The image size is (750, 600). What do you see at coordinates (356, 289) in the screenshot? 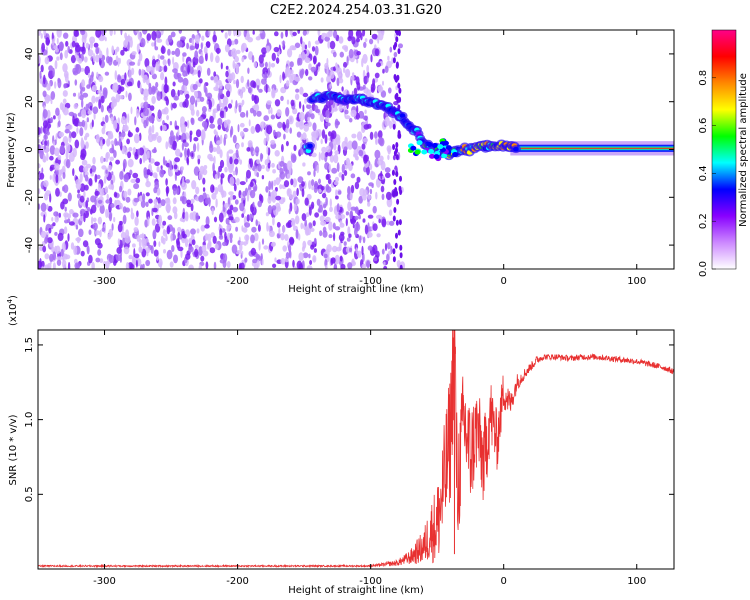
I see `spectrogram-x-label: Height of straight line (km)` at bounding box center [356, 289].